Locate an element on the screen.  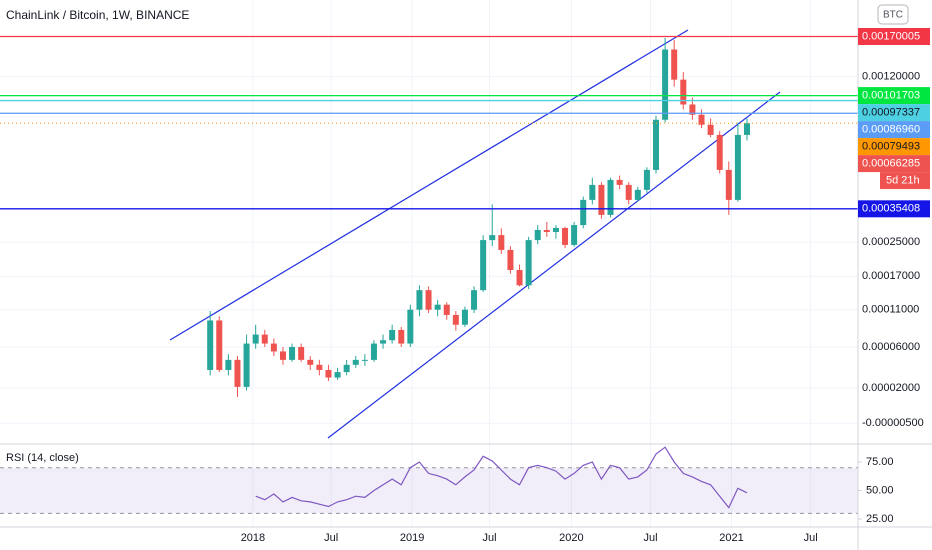
y-tick-label: -0.00000500 is located at coordinates (893, 423).